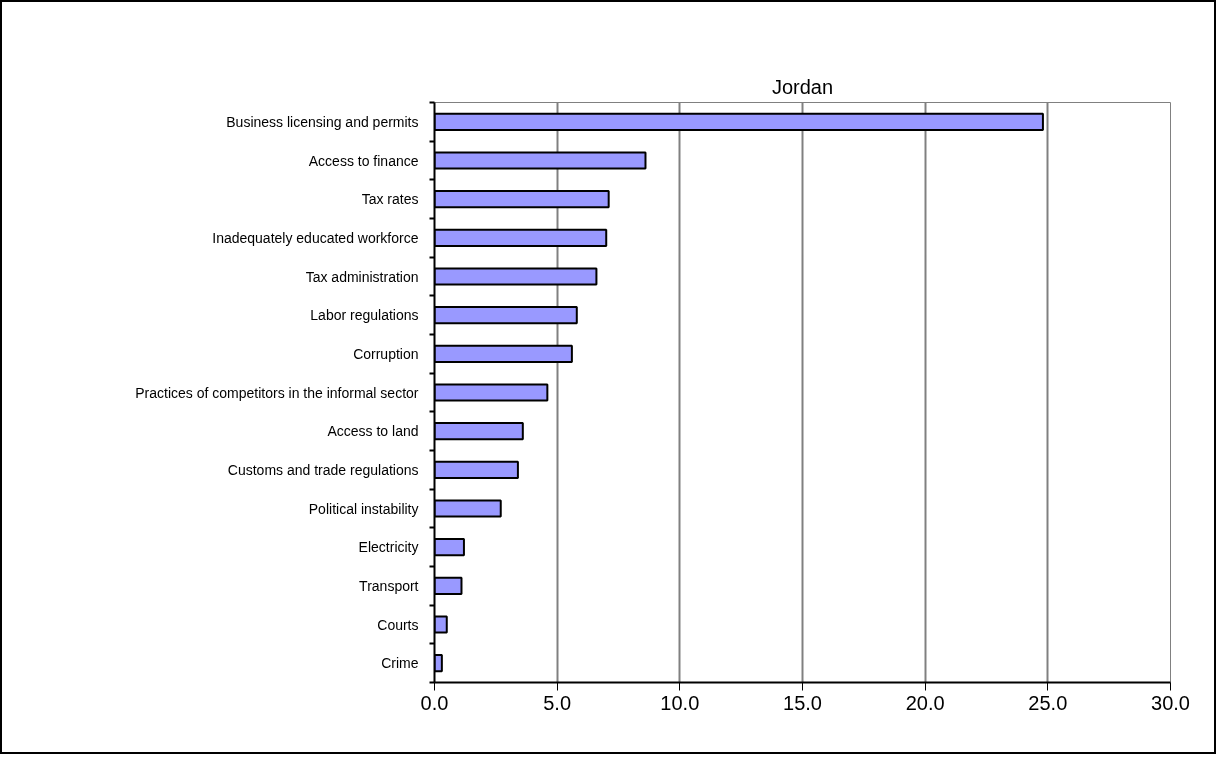  Describe the element at coordinates (389, 585) in the screenshot. I see `y-tick-label: Transport` at that location.